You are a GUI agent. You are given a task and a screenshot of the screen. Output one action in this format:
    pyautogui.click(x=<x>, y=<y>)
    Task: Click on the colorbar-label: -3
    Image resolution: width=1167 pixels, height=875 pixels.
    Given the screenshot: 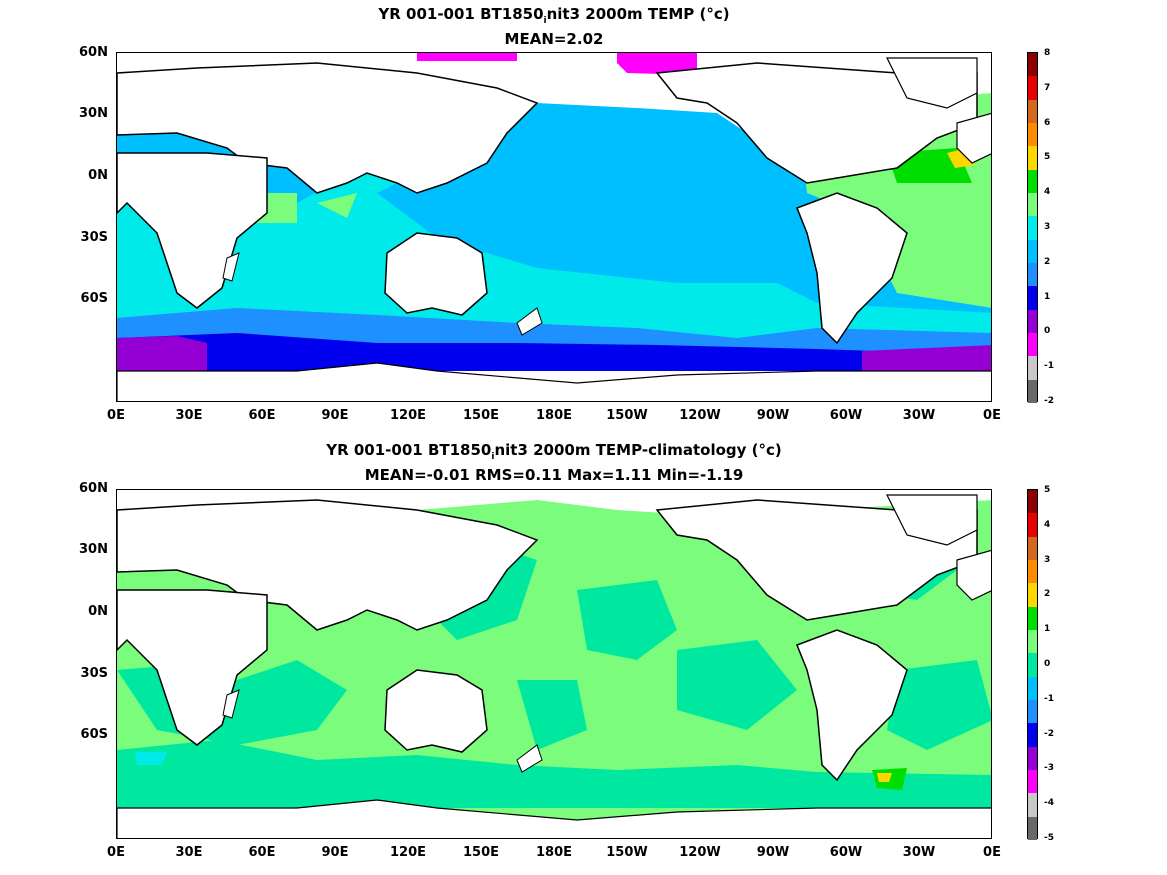 What is the action you would take?
    pyautogui.click(x=1049, y=768)
    